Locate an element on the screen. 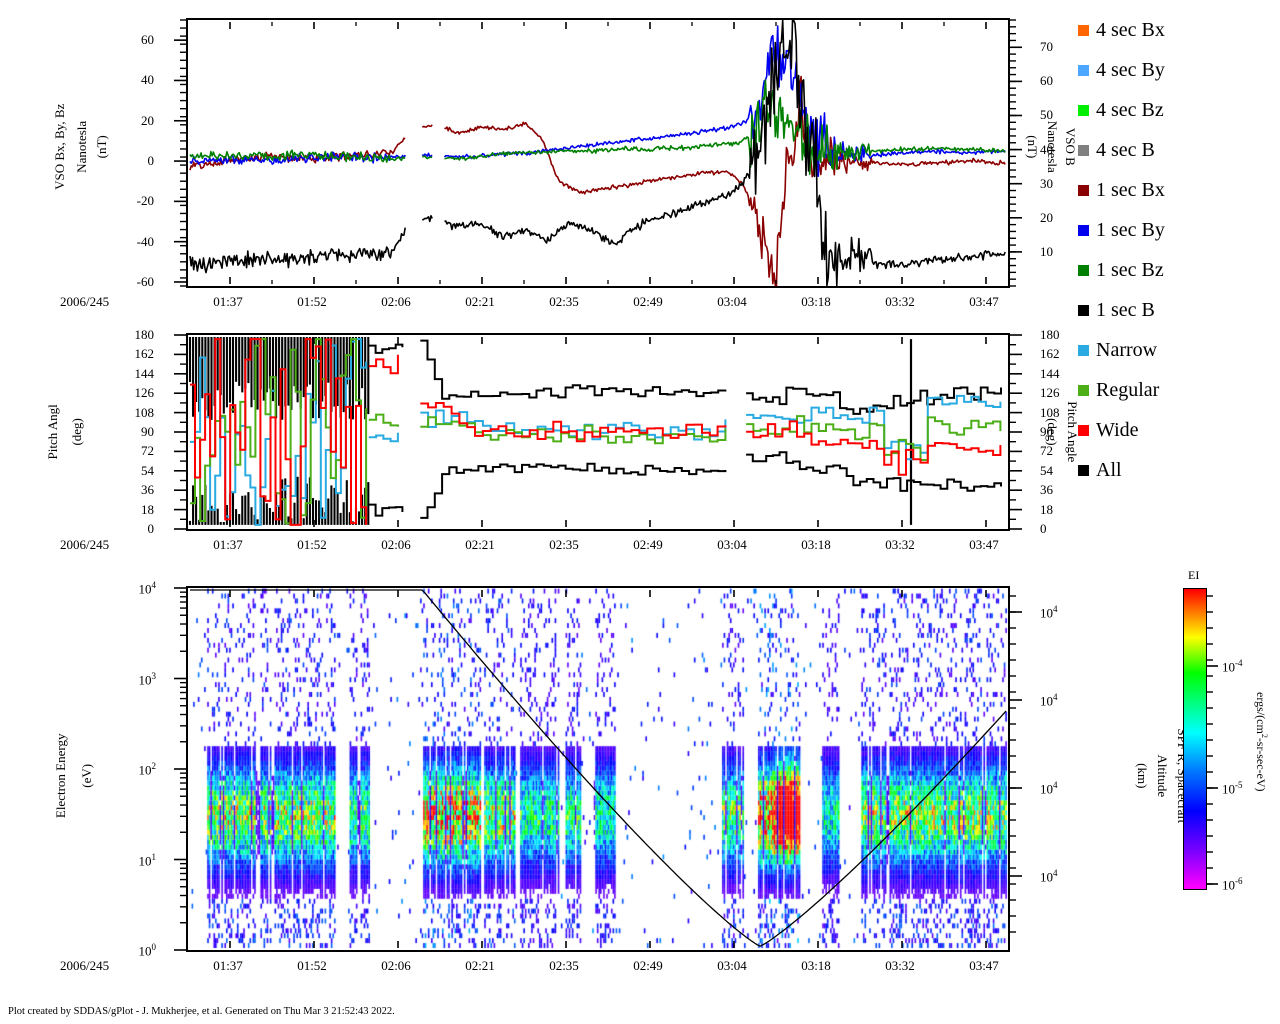 The height and width of the screenshot is (1024, 1280). panel3-left-tick-labels: 104 103 102 101 100 is located at coordinates (139, 769).